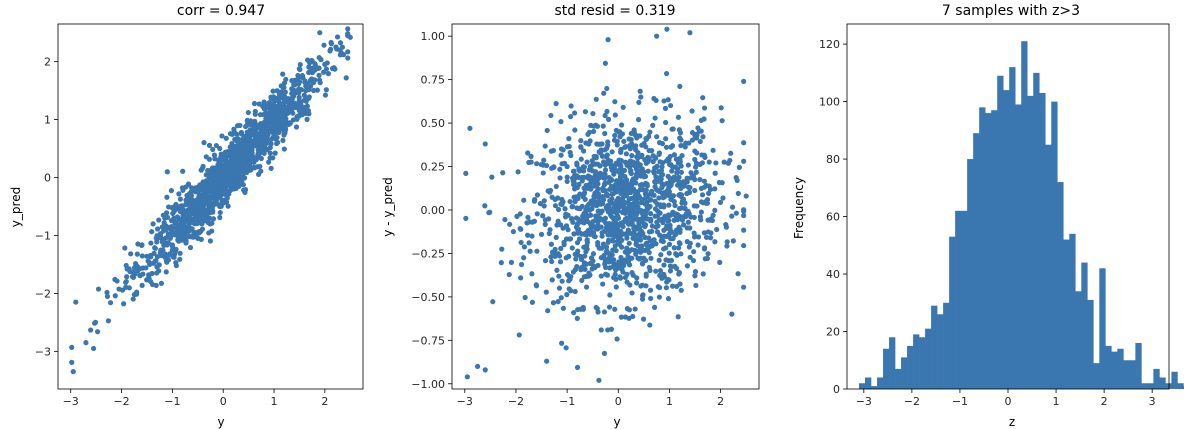  Describe the element at coordinates (465, 401) in the screenshot. I see `x-tick-label: −3` at that location.